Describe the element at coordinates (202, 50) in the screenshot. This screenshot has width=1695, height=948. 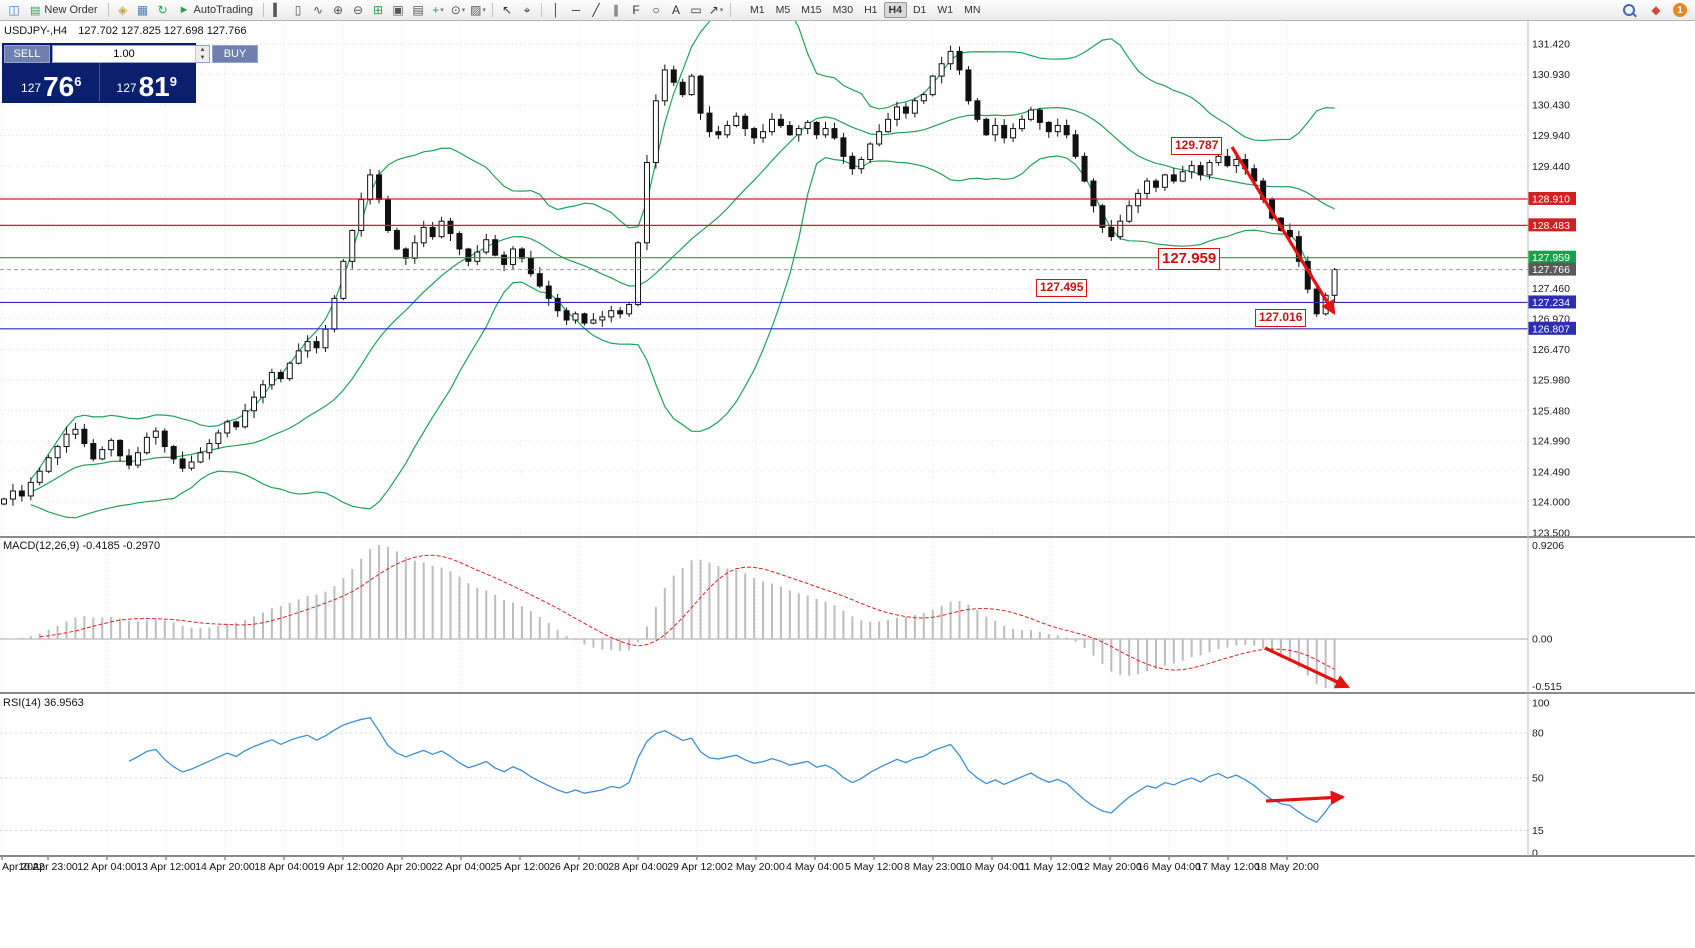
I see `volume-up-button: ▲` at that location.